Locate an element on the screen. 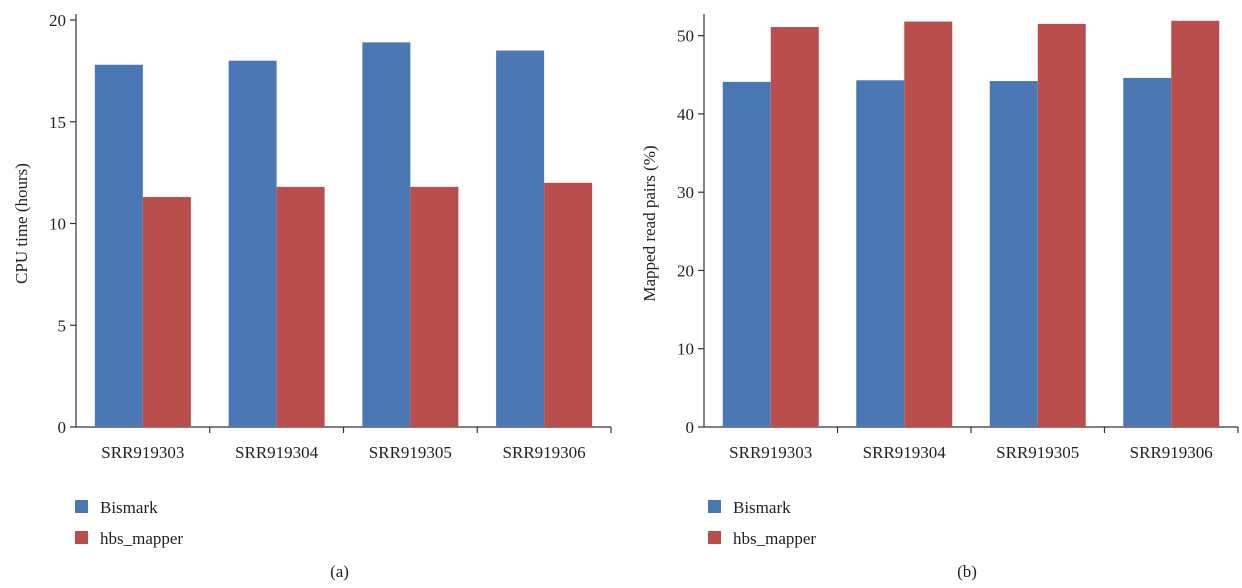 The width and height of the screenshot is (1242, 588). y-tick-label: 40 is located at coordinates (685, 114).